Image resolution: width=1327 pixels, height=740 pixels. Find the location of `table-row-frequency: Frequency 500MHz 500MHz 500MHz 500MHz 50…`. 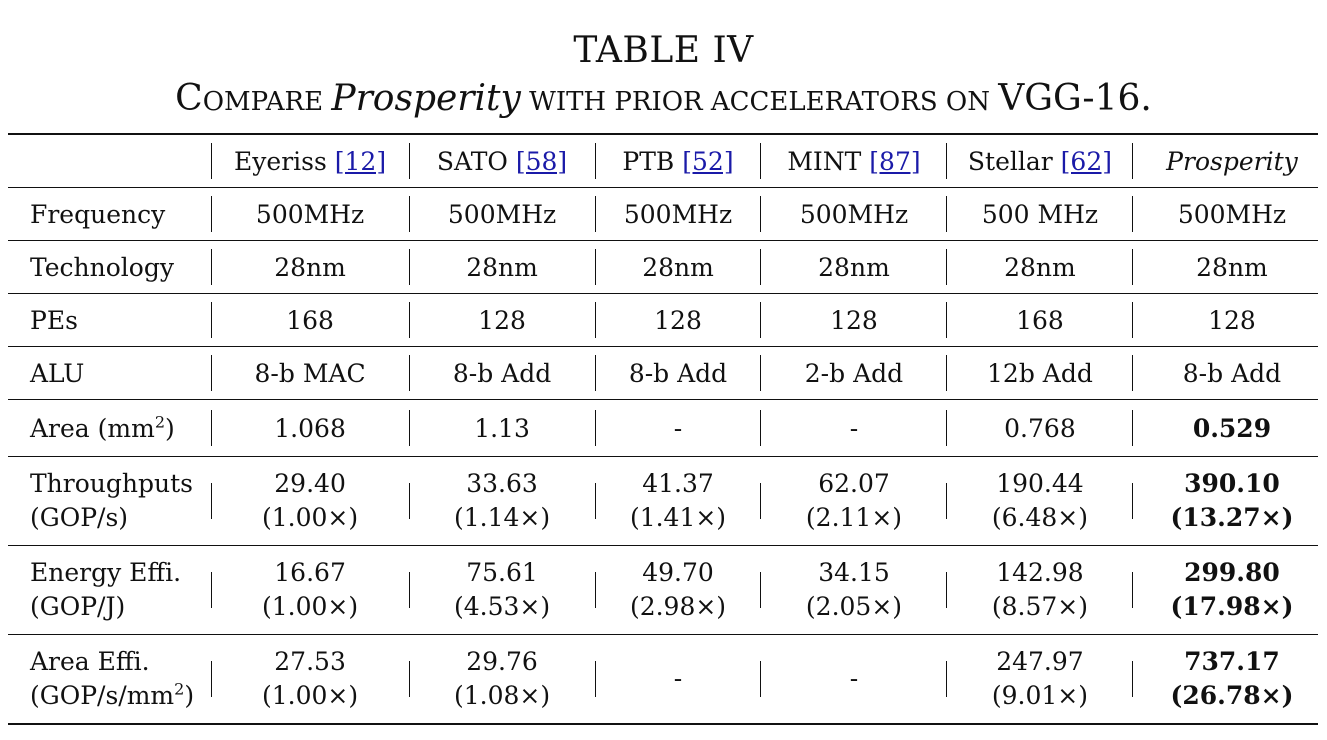

table-row-frequency: Frequency 500MHz 500MHz 500MHz 500MHz 50… is located at coordinates (663, 214).